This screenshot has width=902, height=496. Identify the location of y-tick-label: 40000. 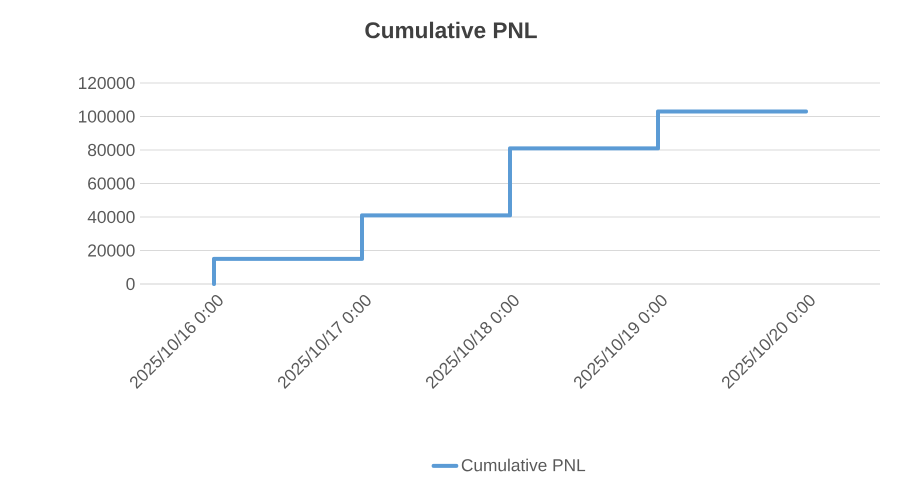
(111, 217).